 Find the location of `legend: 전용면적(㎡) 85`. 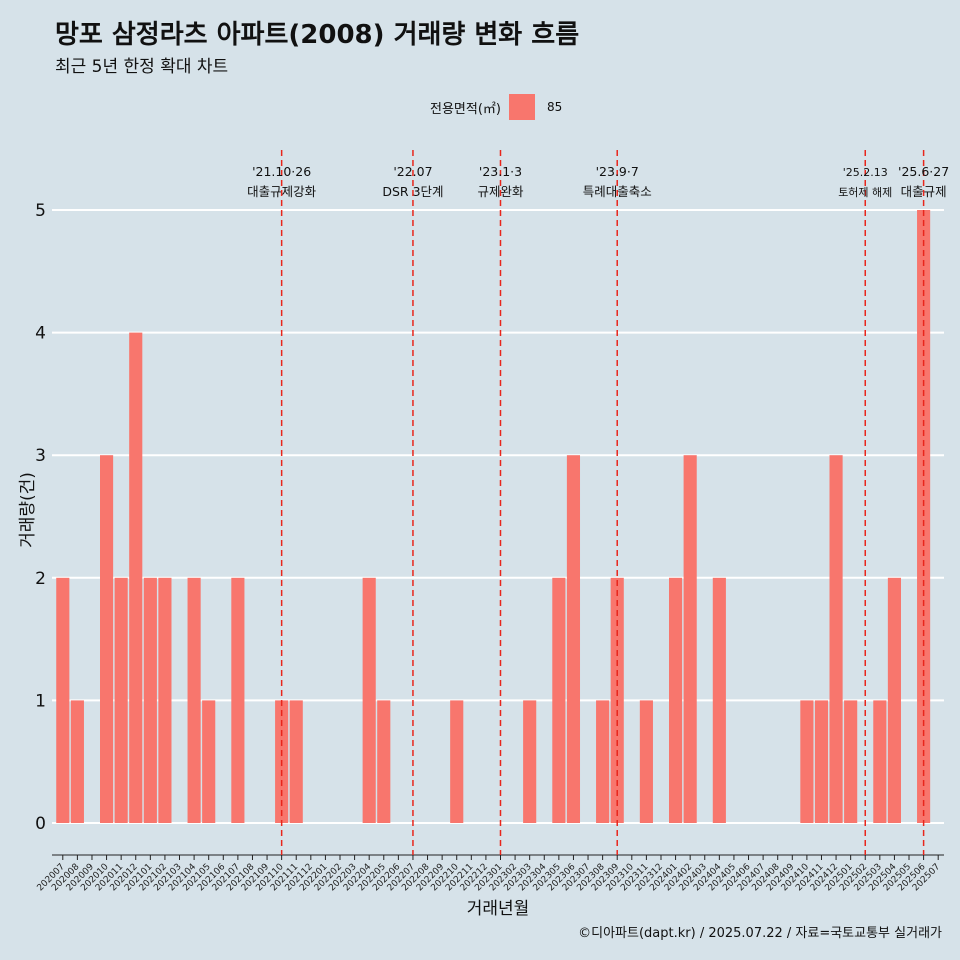

legend: 전용면적(㎡) 85 is located at coordinates (496, 107).